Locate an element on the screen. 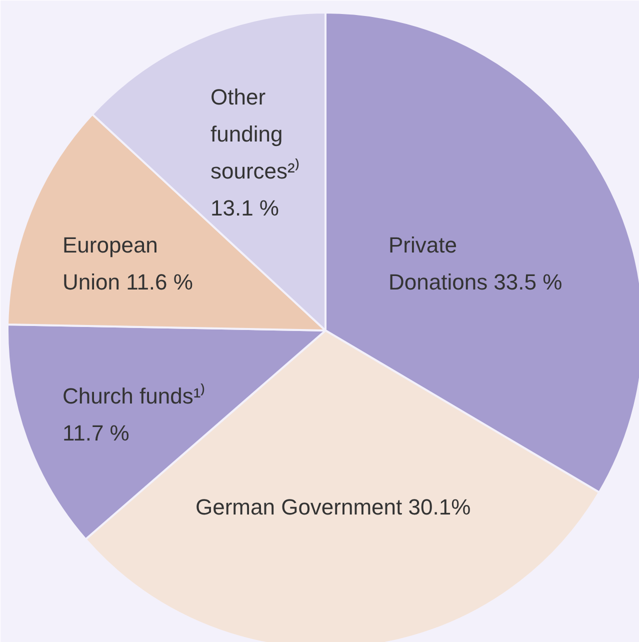 This screenshot has width=639, height=642. slice-label: German Government 30.1% is located at coordinates (333, 507).